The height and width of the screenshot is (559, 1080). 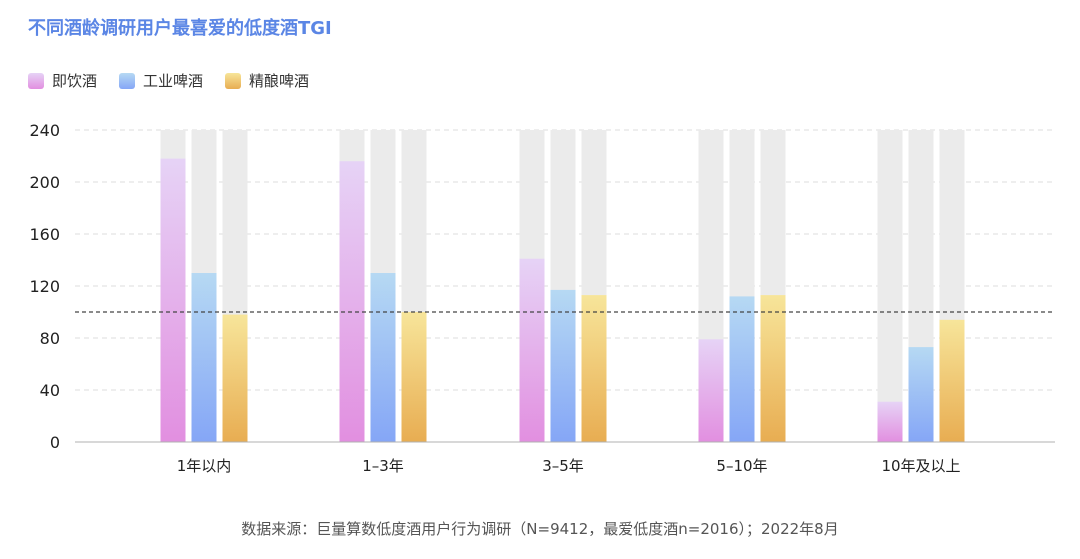 I want to click on legend-item-ready-to-drink: 即饮酒, so click(x=62, y=80).